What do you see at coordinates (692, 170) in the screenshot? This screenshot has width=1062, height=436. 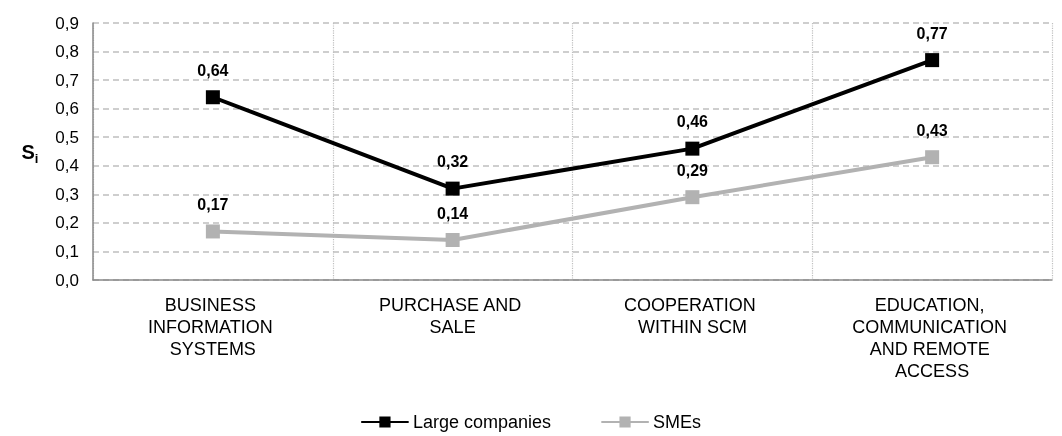 I see `data-label: 0,29` at bounding box center [692, 170].